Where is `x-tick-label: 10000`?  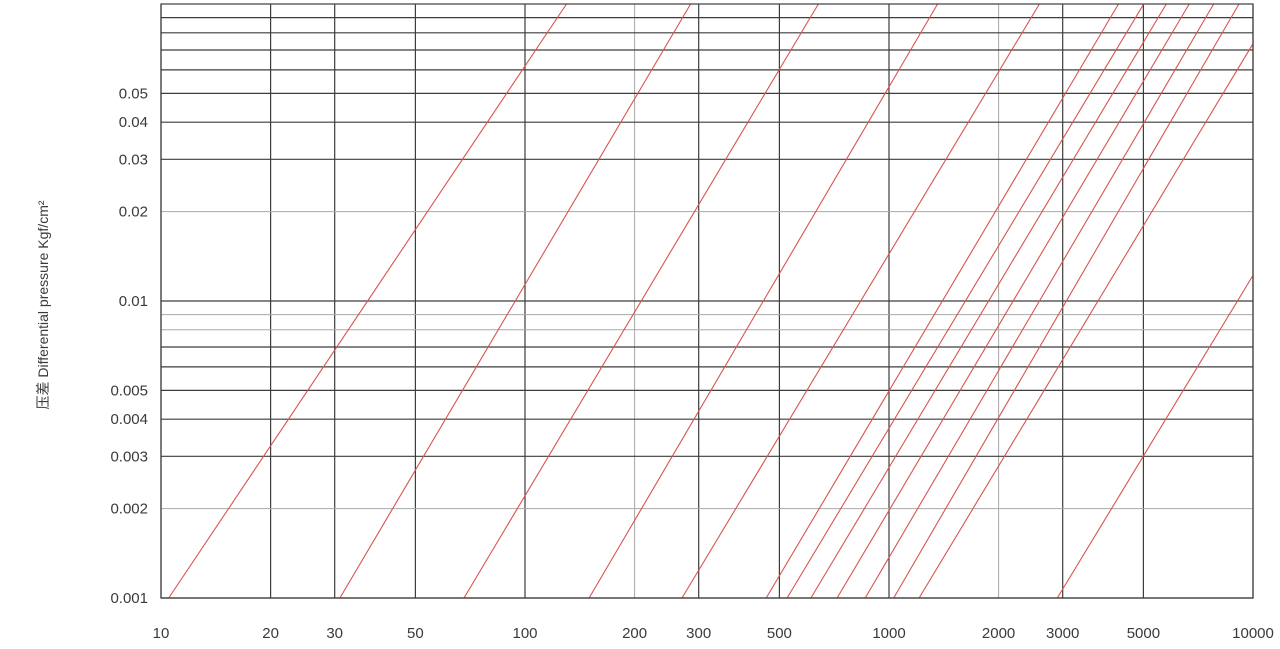
x-tick-label: 10000 is located at coordinates (1253, 633).